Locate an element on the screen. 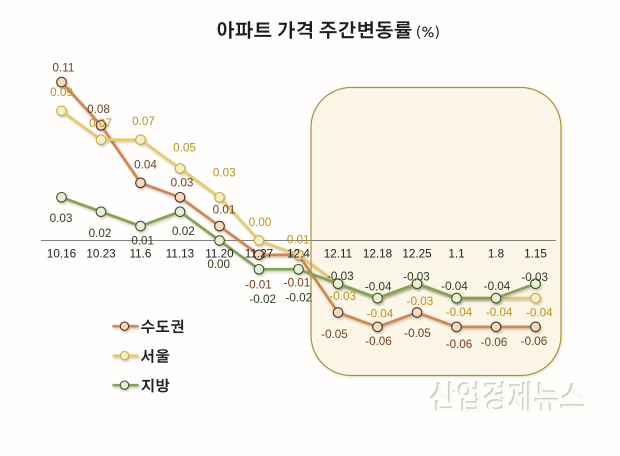 The height and width of the screenshot is (456, 620). watermark-text-glyphs is located at coordinates (508, 397).